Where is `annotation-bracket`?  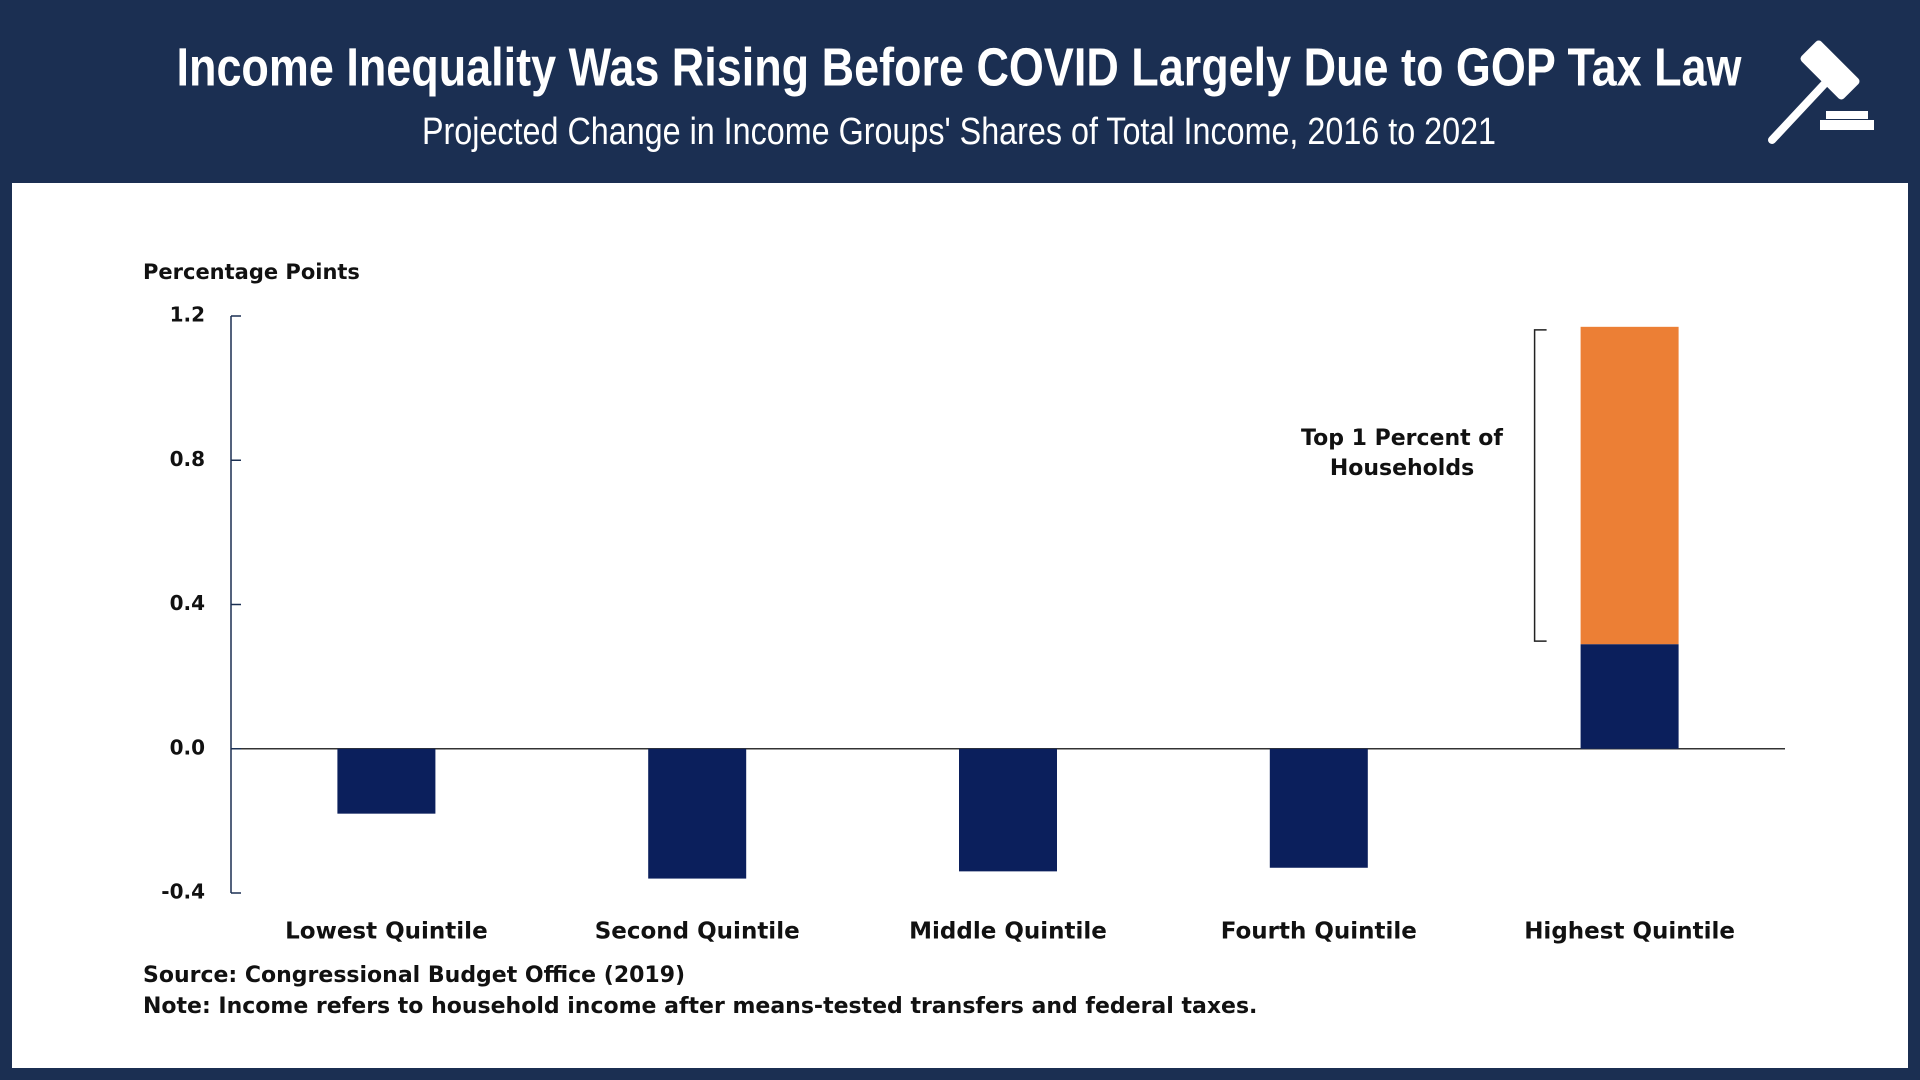
annotation-bracket is located at coordinates (1540, 485).